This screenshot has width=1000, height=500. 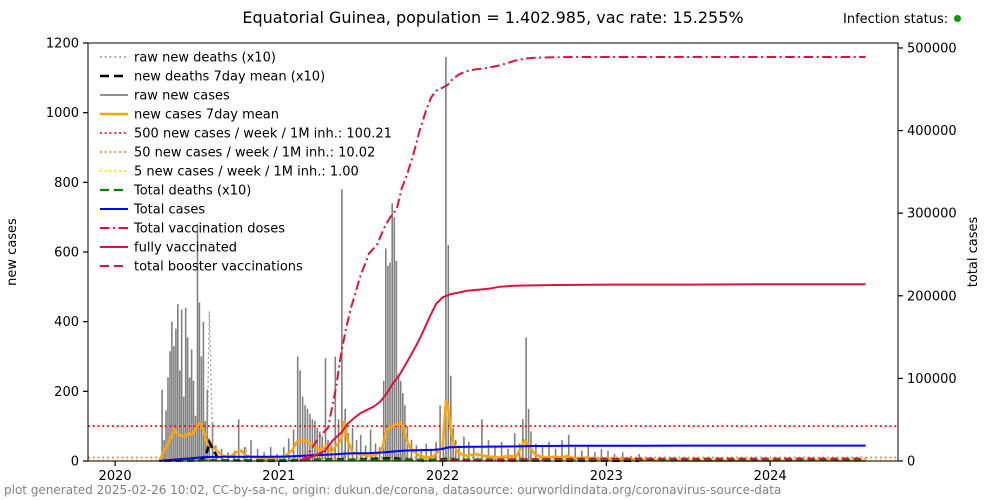 What do you see at coordinates (254, 153) in the screenshot?
I see `legend-label-threshold-50-per-week: 50 new cases / week / 1M inh.: 10.02` at bounding box center [254, 153].